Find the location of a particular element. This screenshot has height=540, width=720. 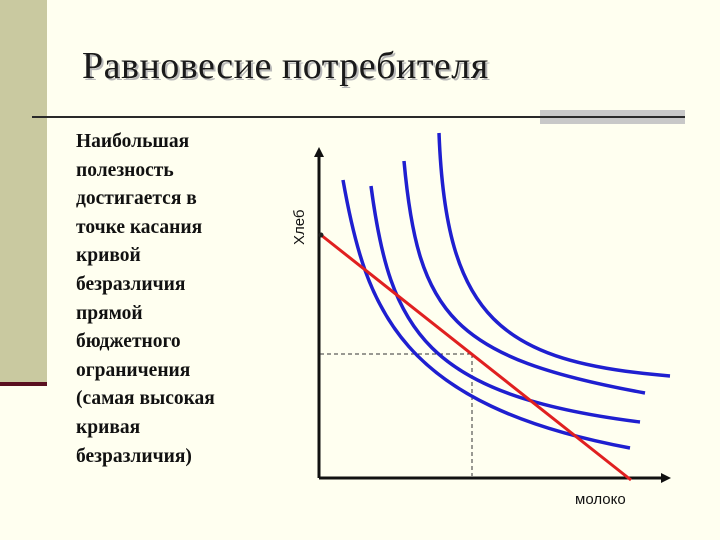

slide-title: Равновесие потребителя is located at coordinates (285, 66).